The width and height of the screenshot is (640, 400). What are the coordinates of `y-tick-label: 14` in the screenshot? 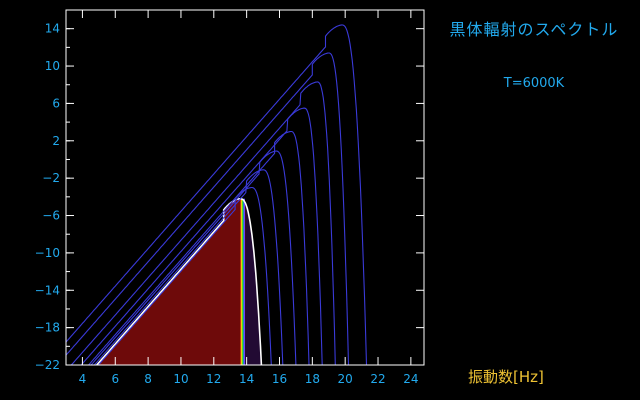 It's located at (52, 29).